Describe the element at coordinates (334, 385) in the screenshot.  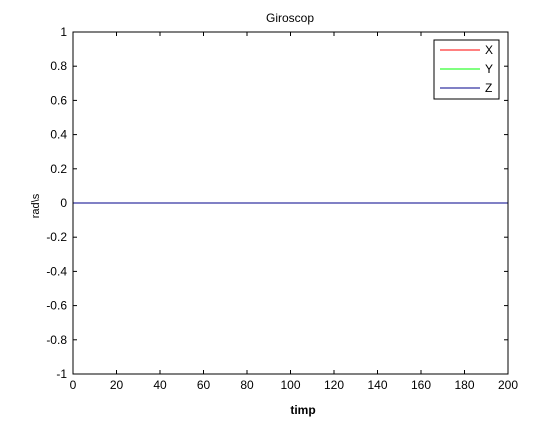
I see `x-tick-label: 120` at that location.